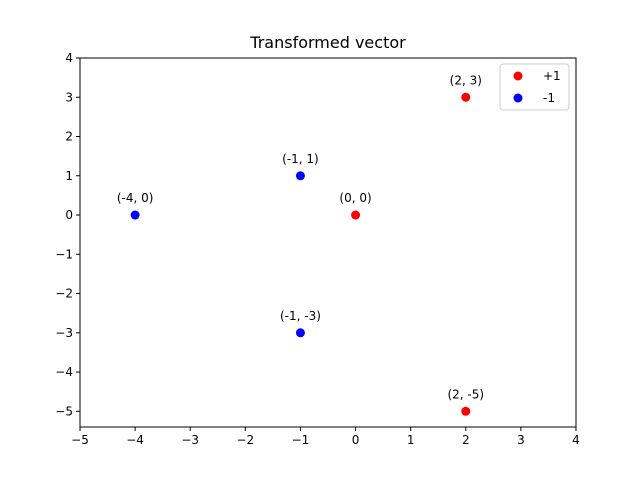 The width and height of the screenshot is (640, 480). Describe the element at coordinates (69, 176) in the screenshot. I see `y-tick-label: 1` at that location.